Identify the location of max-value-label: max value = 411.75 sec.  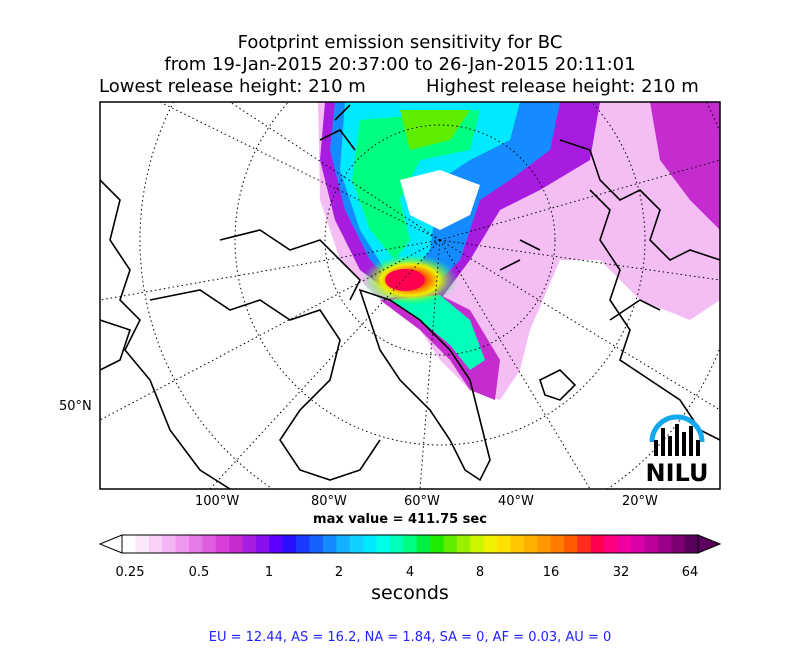
(400, 519).